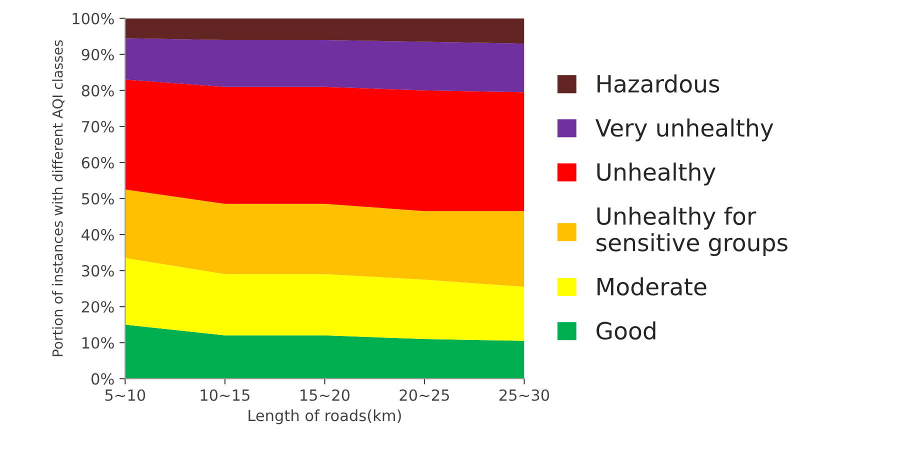 Image resolution: width=907 pixels, height=459 pixels. I want to click on x-tick-label: 25~30, so click(525, 395).